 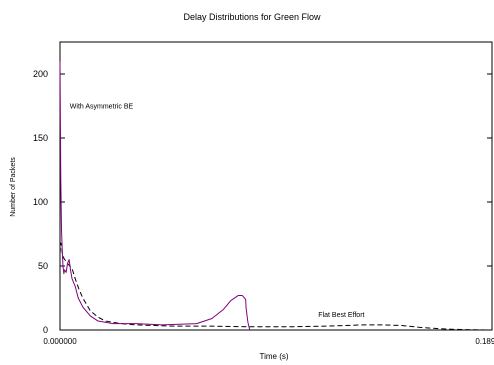 What do you see at coordinates (102, 107) in the screenshot?
I see `annotation-label: With Asymmetric BE` at bounding box center [102, 107].